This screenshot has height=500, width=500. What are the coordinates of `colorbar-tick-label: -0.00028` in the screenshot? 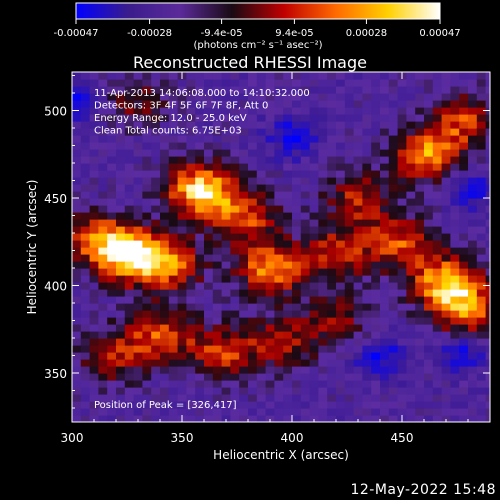 It's located at (149, 33).